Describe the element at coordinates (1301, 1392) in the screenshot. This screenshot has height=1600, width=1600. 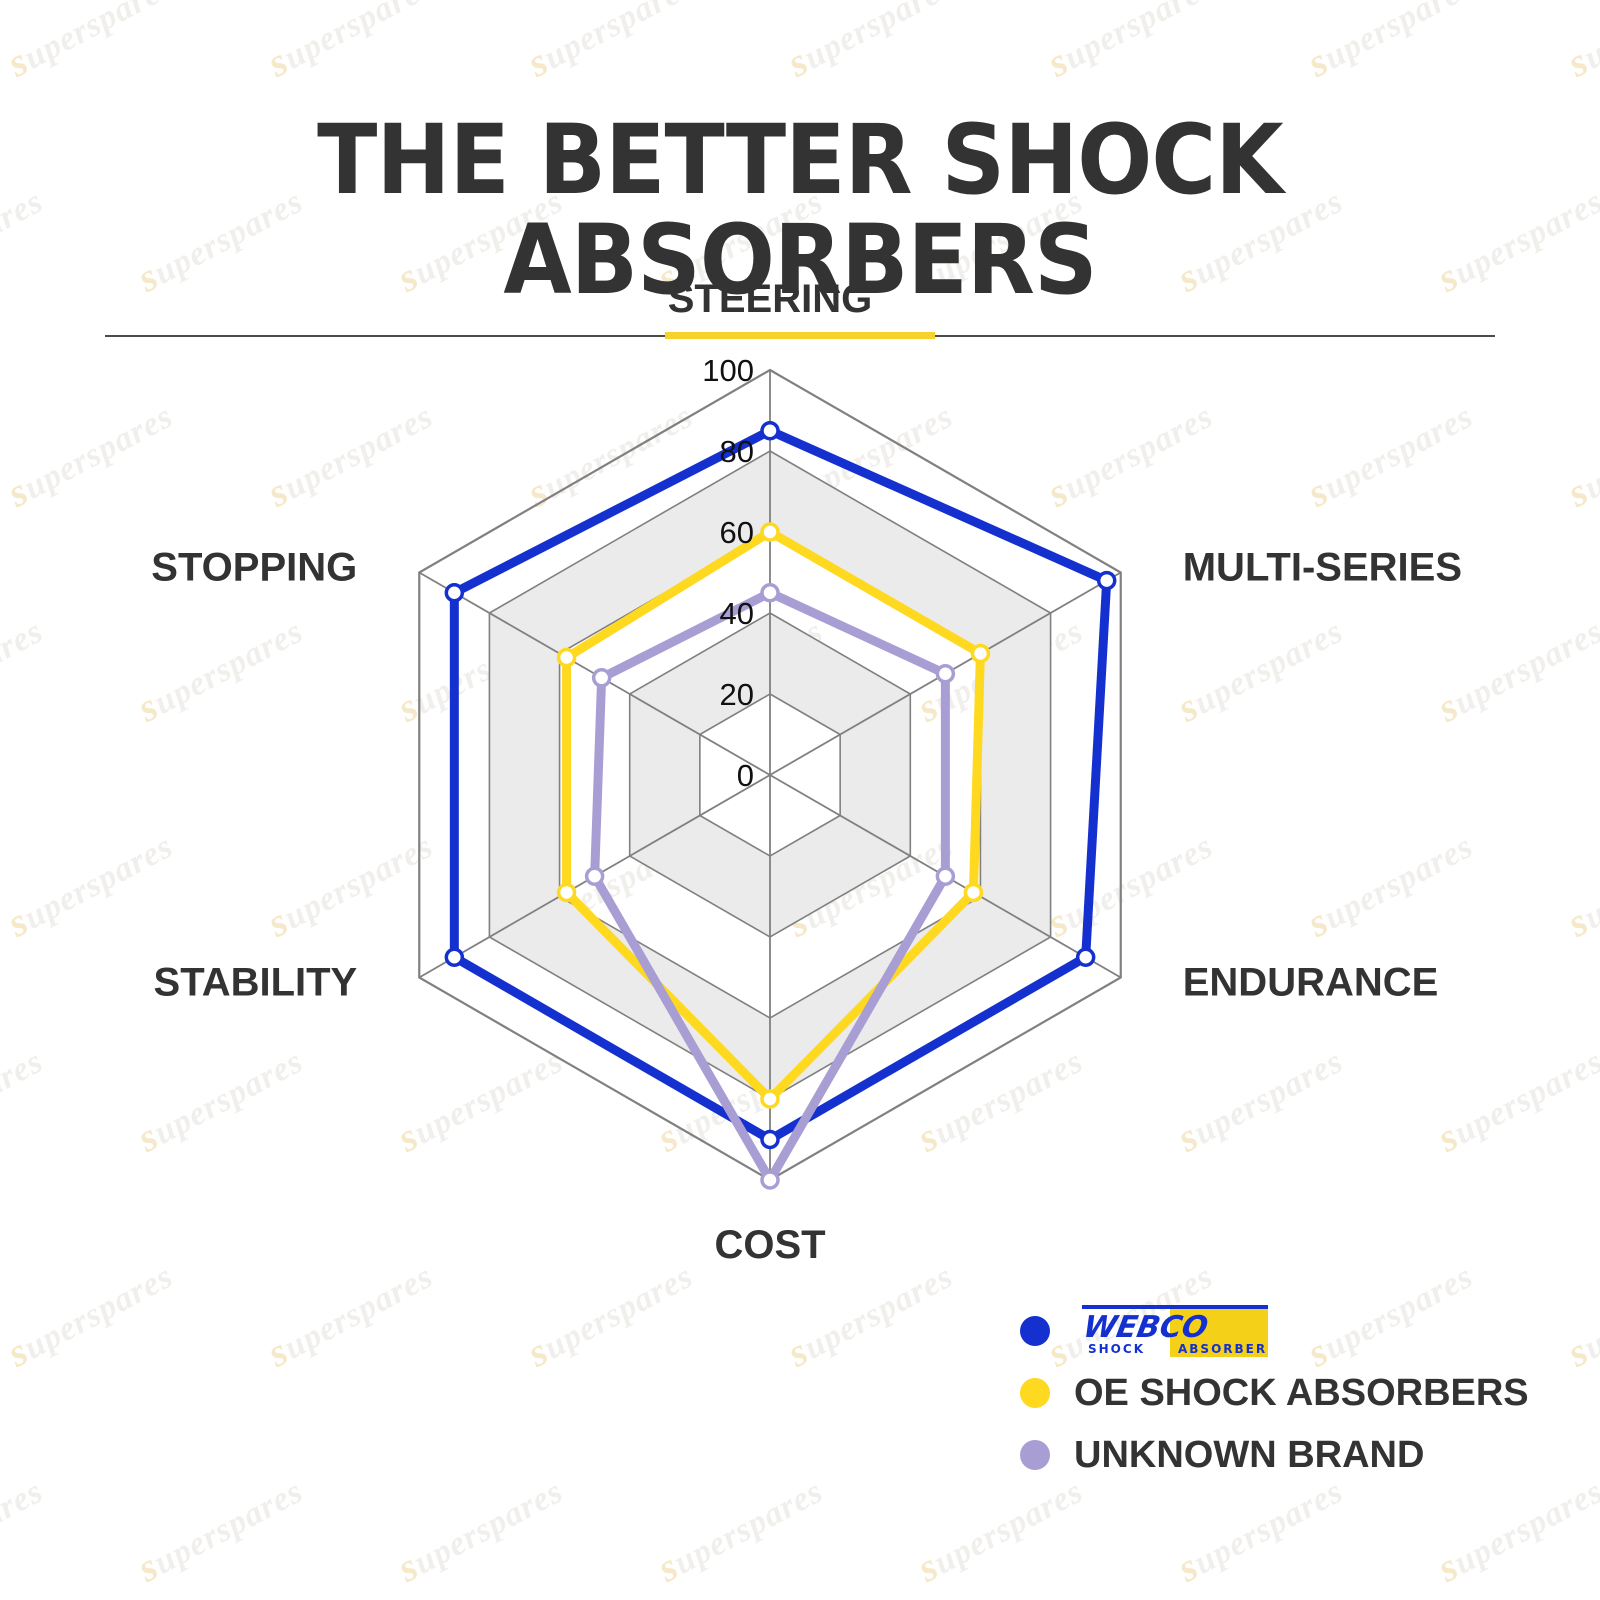
I see `legend-label-oe: OE SHOCK ABSORBERS` at that location.